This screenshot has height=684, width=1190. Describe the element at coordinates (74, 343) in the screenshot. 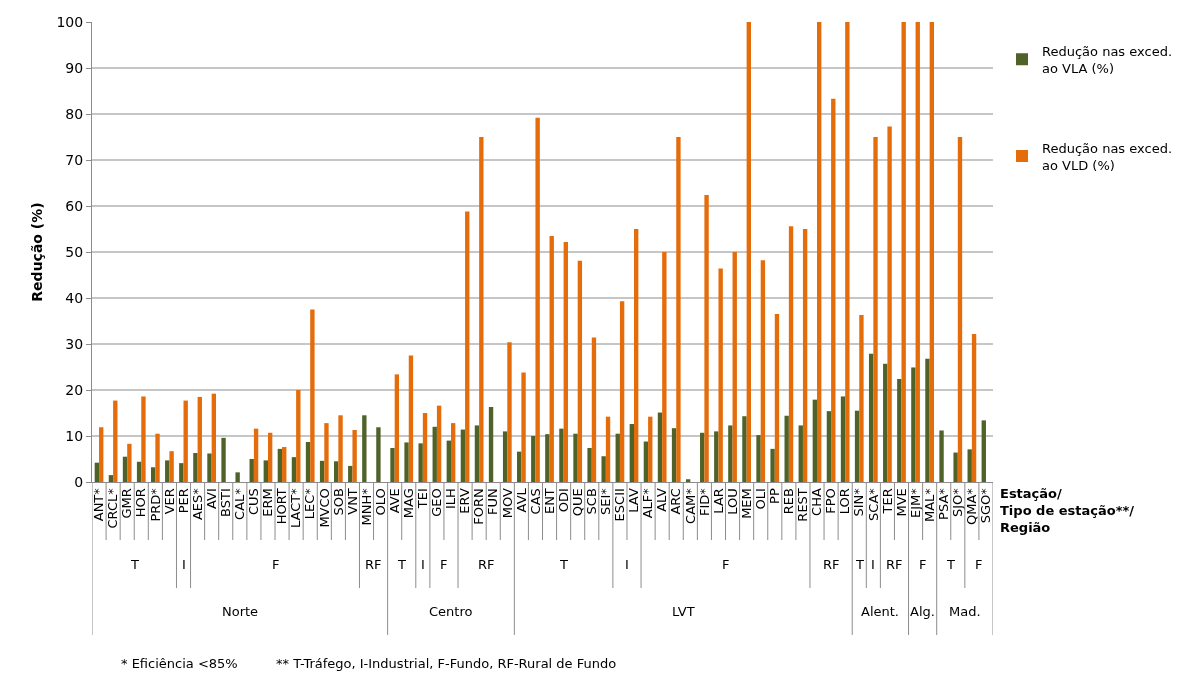

I see `y-tick-label: 30` at that location.